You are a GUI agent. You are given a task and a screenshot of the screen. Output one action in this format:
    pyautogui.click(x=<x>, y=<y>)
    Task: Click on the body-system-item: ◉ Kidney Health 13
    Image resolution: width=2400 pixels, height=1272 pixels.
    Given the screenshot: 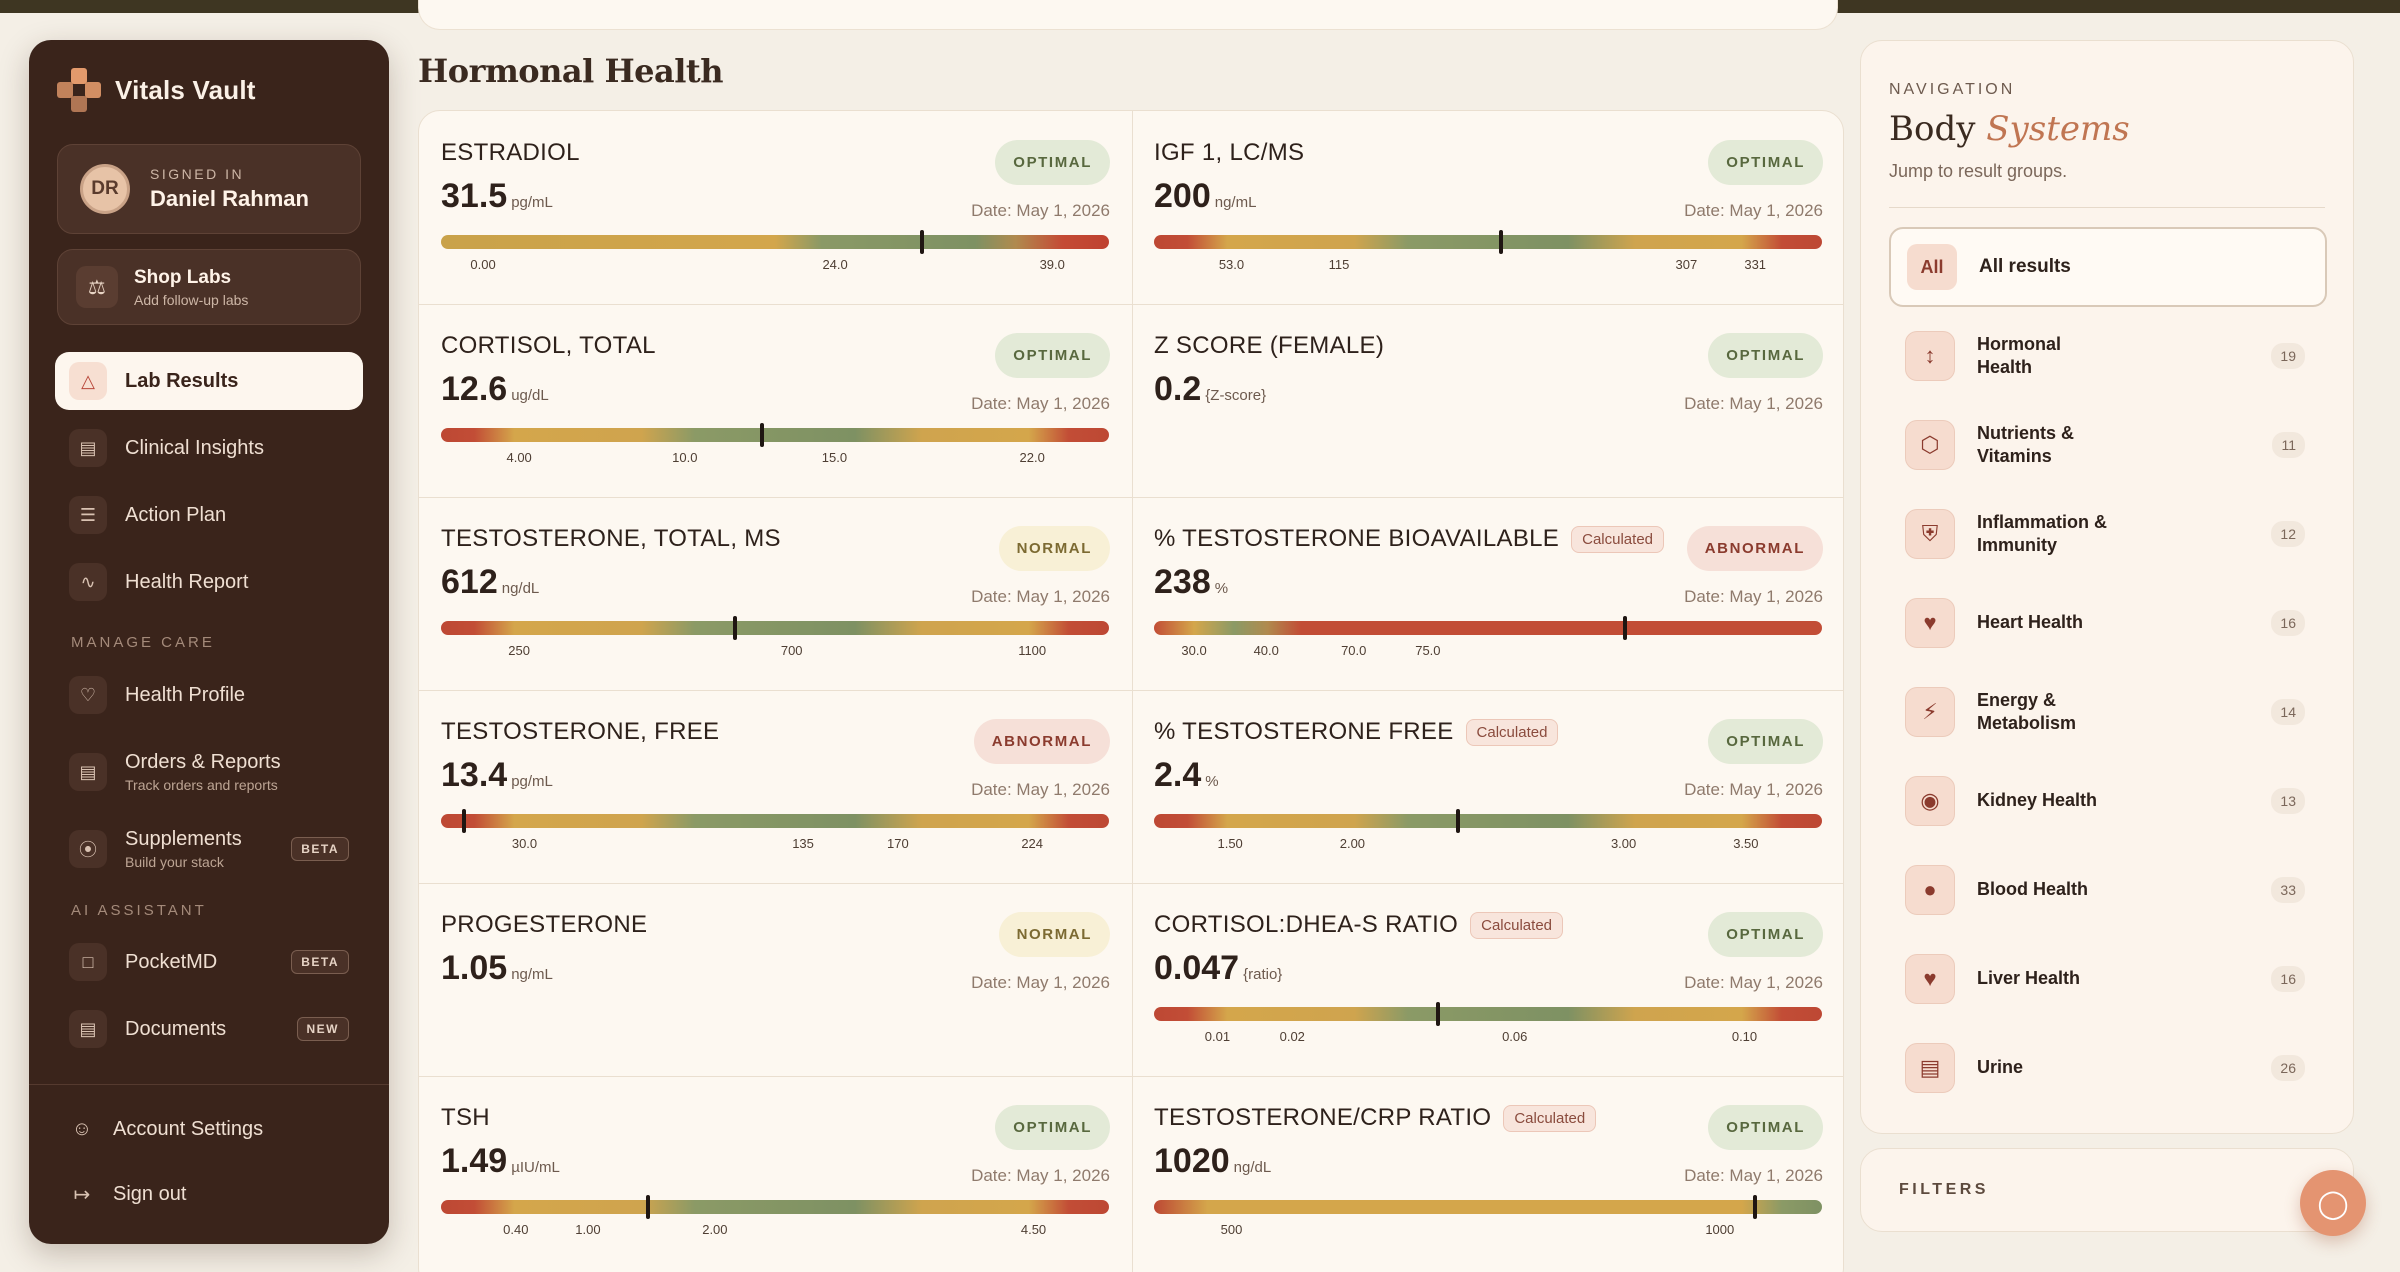 What is the action you would take?
    pyautogui.click(x=2115, y=801)
    